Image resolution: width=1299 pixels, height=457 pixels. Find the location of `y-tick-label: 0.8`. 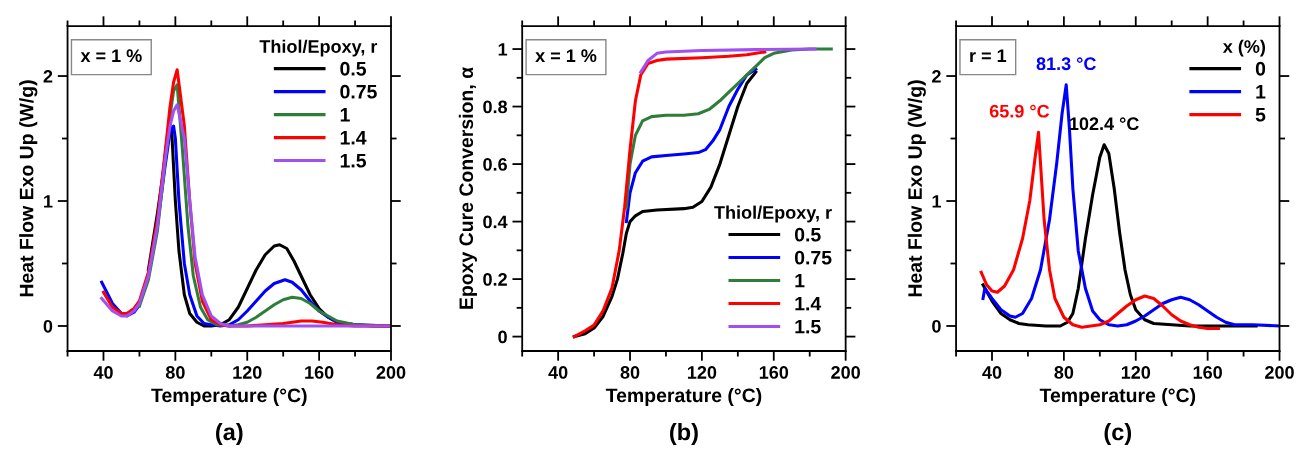

y-tick-label: 0.8 is located at coordinates (495, 107).